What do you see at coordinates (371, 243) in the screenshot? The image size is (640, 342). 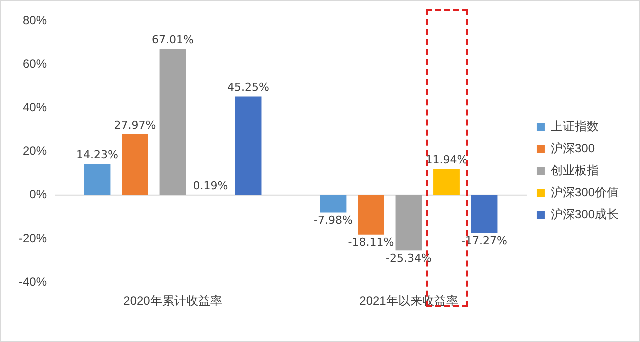 I see `data-label: -18.11%` at bounding box center [371, 243].